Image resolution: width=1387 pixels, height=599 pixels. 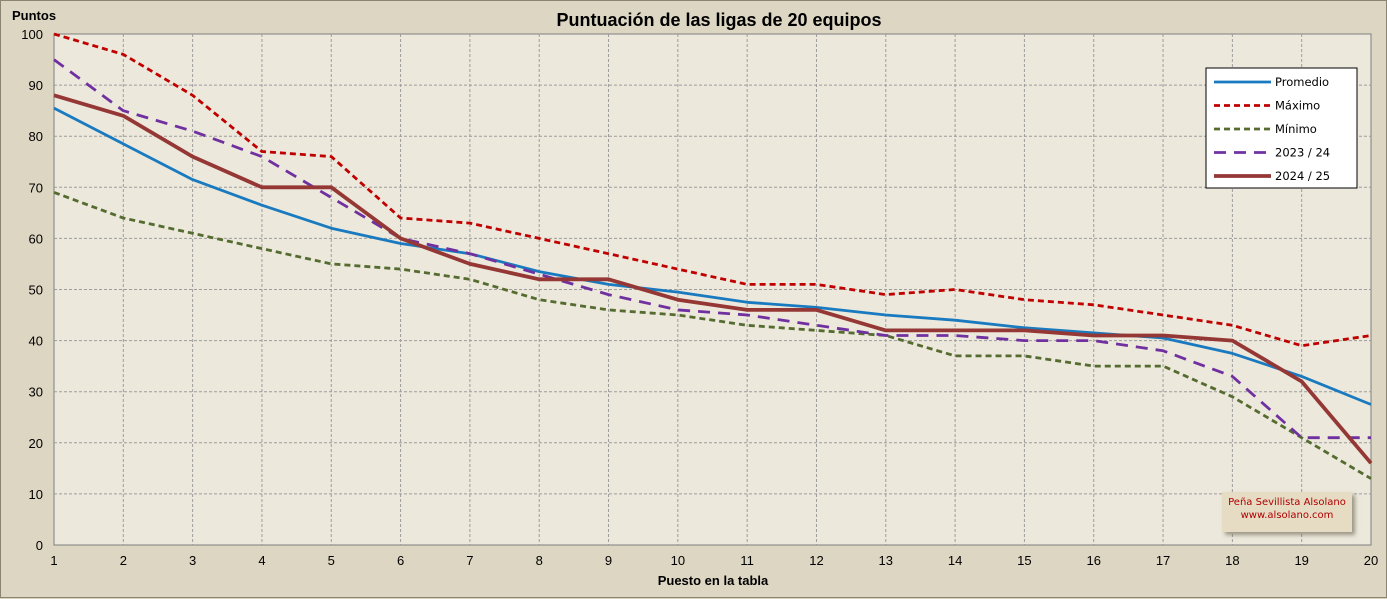 What do you see at coordinates (469, 560) in the screenshot?
I see `x-tick-label: 7` at bounding box center [469, 560].